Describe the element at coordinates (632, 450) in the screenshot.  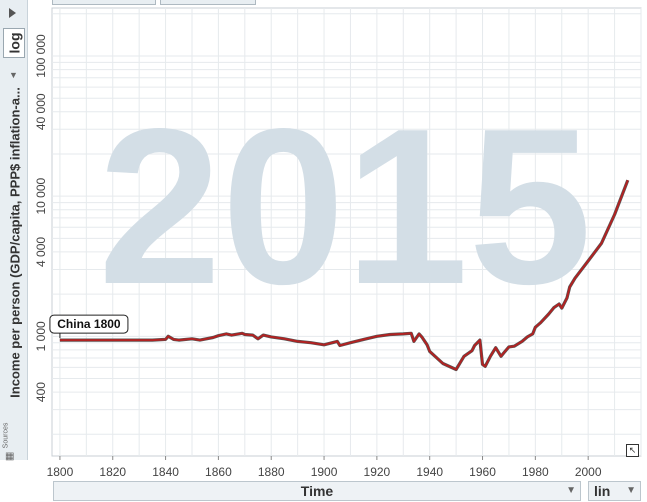
I see `expand-icon: ↖` at that location.